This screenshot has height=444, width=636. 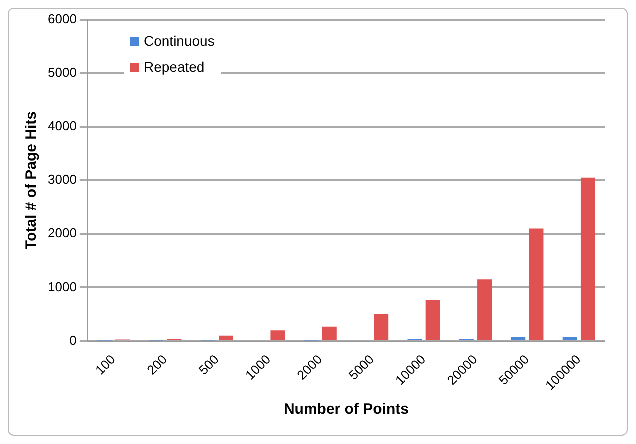 I want to click on y-tick-label: 2000, so click(x=62, y=233).